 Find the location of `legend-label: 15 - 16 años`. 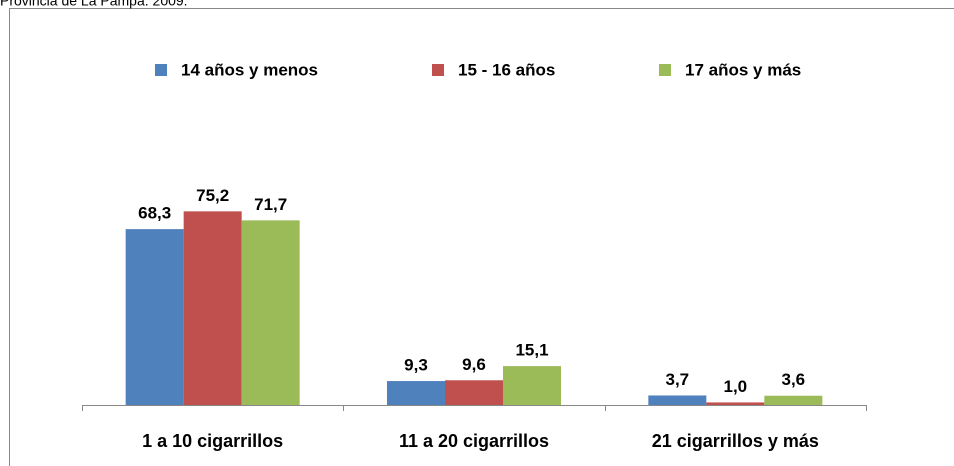

legend-label: 15 - 16 años is located at coordinates (506, 69).